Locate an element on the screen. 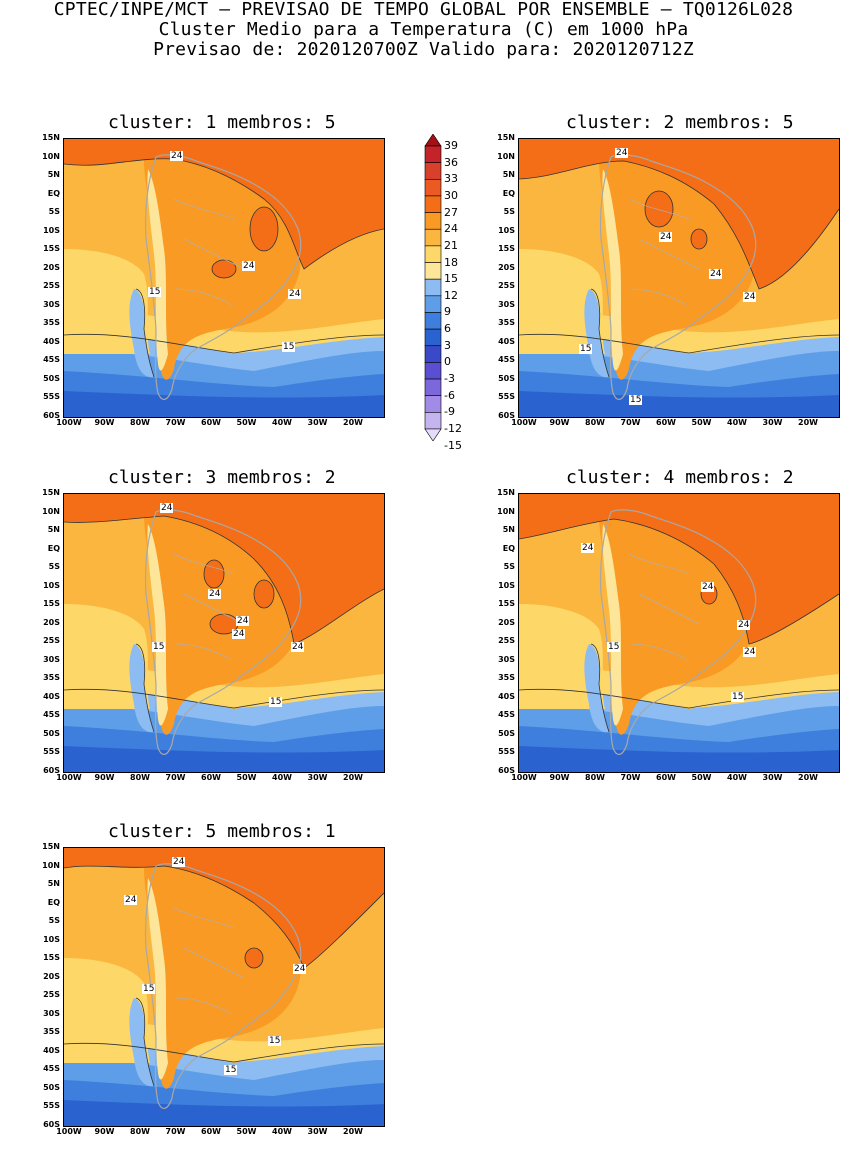 This screenshot has width=847, height=1157. temperature-map: 24 24 24 15 15 15 is located at coordinates (224, 987).